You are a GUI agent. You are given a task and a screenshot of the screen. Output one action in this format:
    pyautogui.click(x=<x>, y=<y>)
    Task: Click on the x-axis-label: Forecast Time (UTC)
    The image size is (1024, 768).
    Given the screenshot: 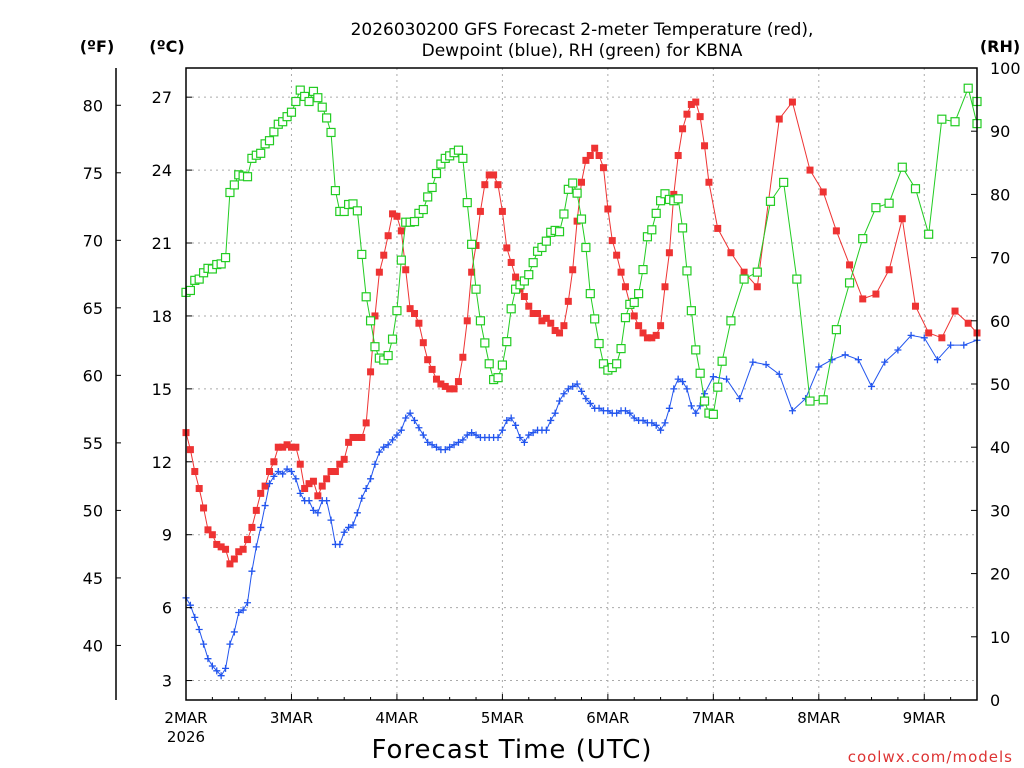 What is the action you would take?
    pyautogui.click(x=511, y=750)
    